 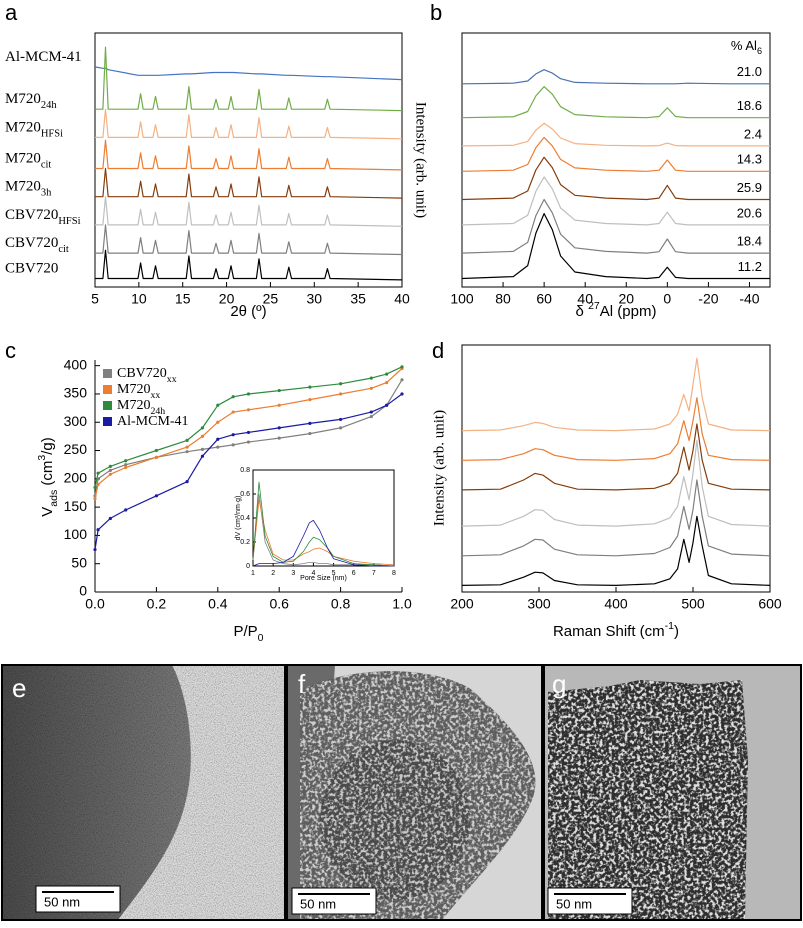 What do you see at coordinates (341, 604) in the screenshot?
I see `x-tick-label: 0.8` at bounding box center [341, 604].